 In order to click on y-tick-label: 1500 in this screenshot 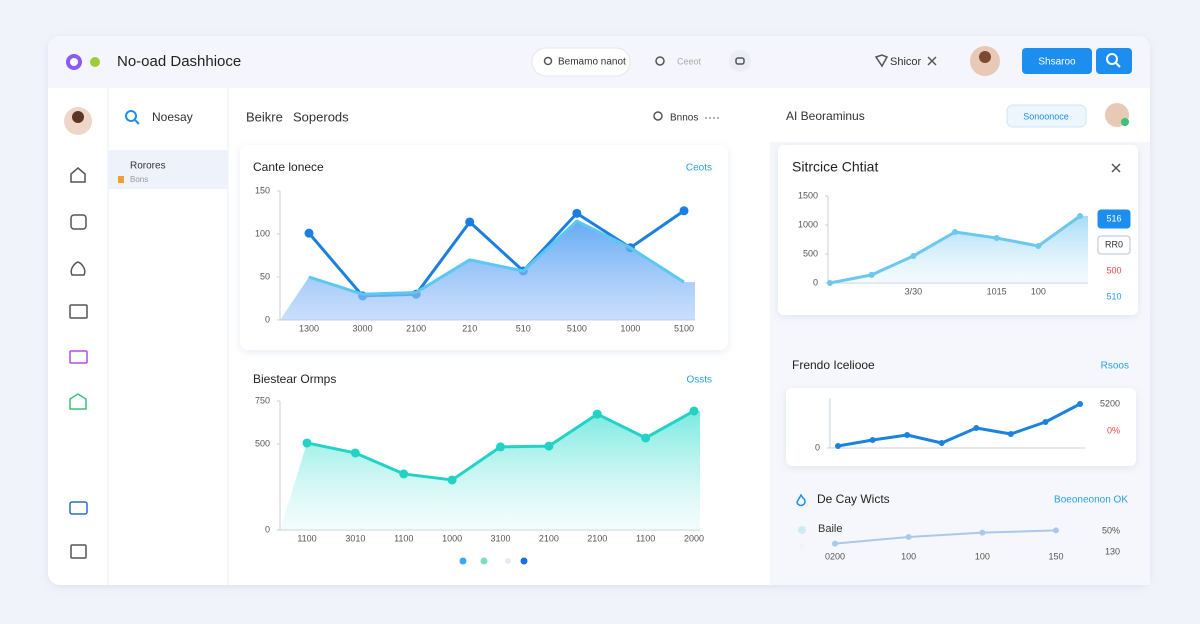, I will do `click(808, 195)`.